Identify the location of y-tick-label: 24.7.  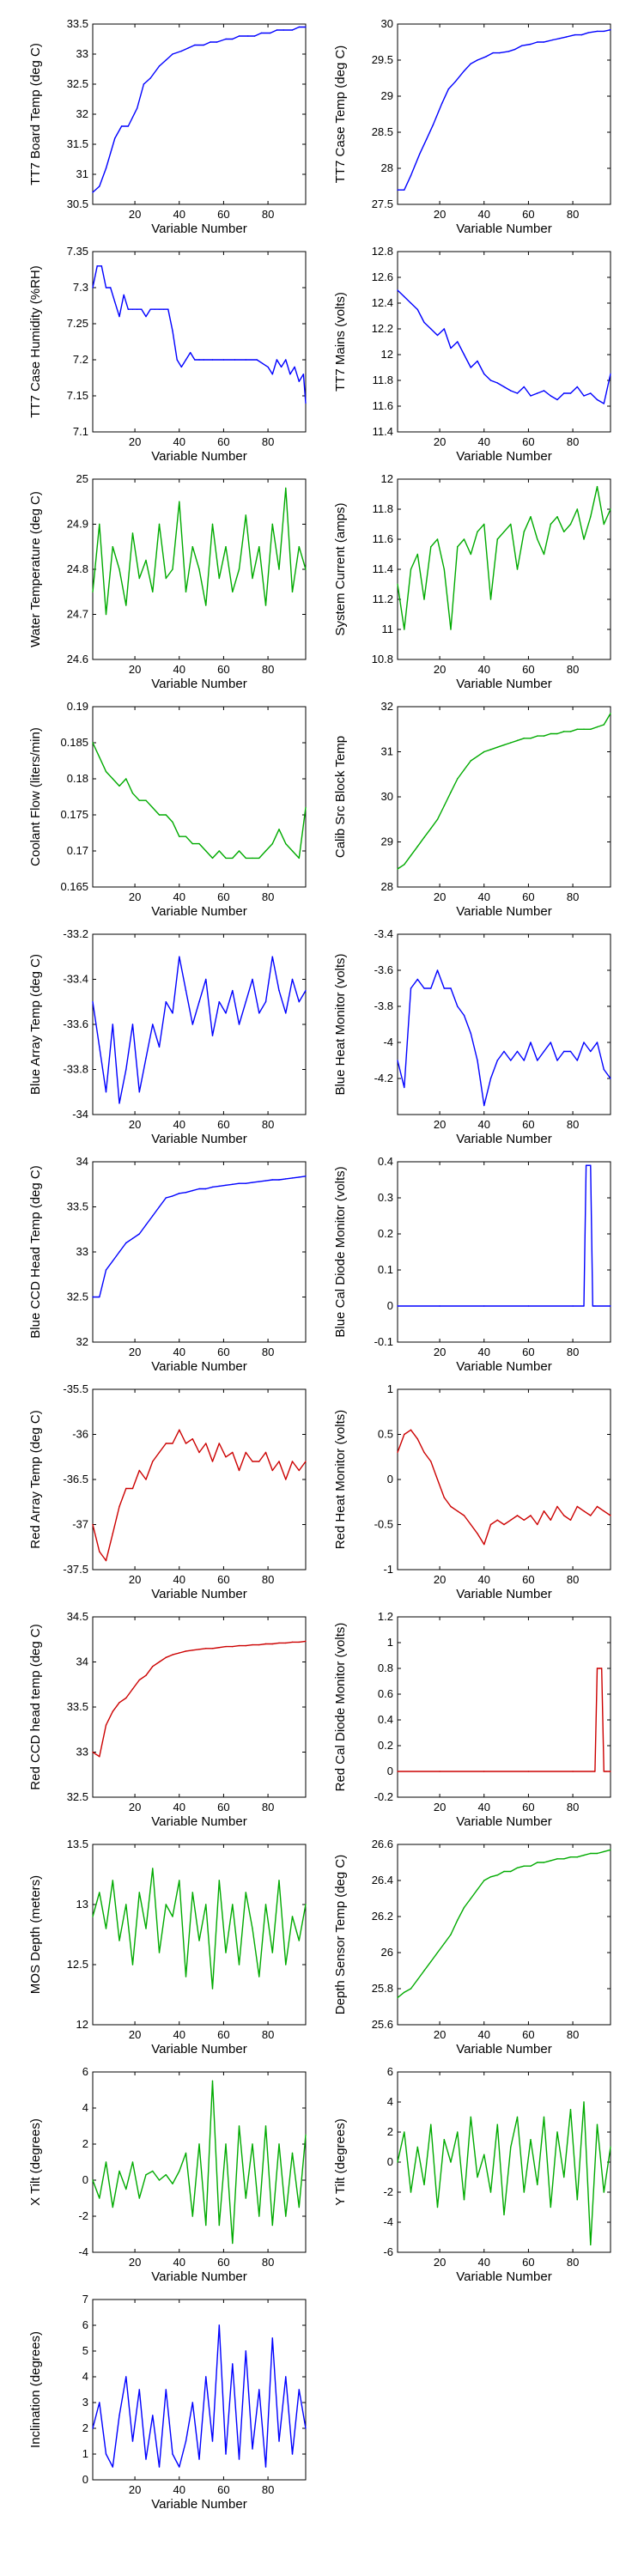
(77, 614).